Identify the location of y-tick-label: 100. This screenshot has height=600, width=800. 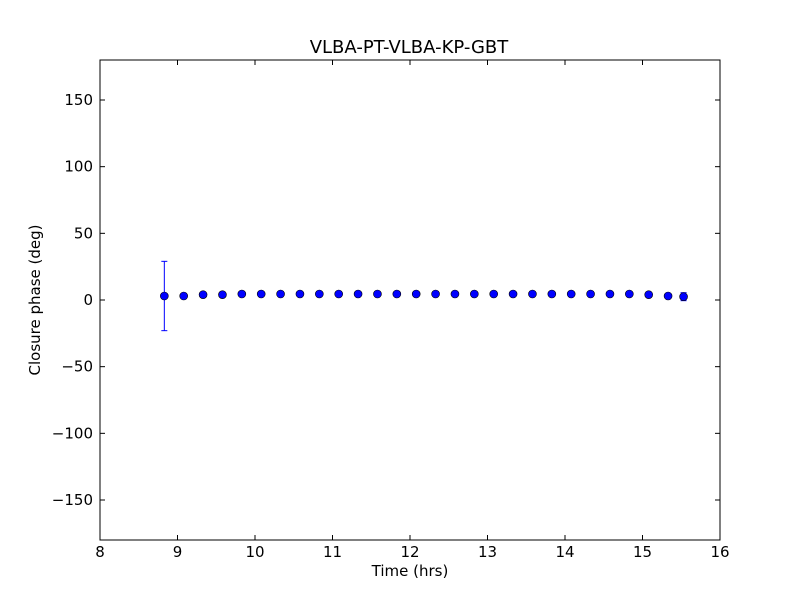
(78, 167).